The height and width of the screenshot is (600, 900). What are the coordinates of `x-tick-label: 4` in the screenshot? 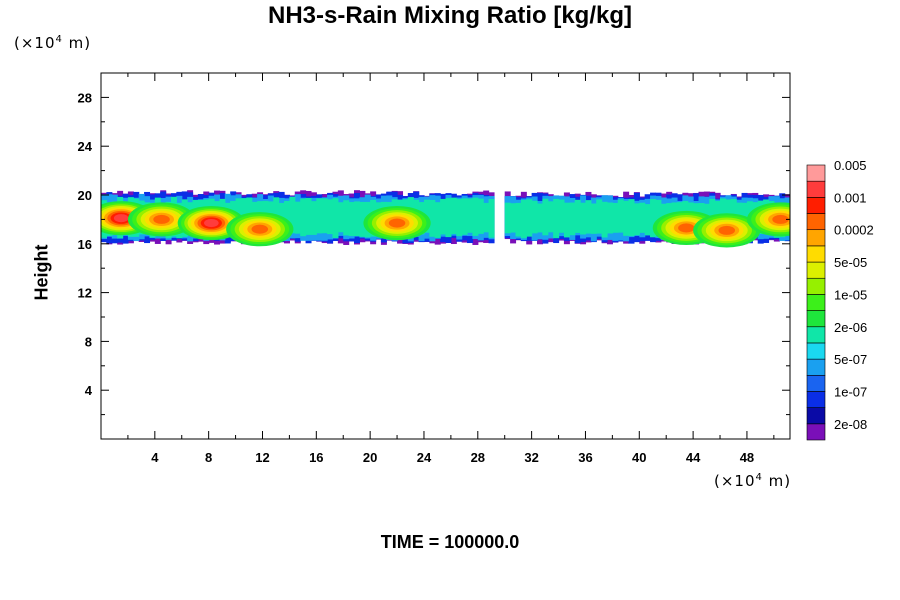 It's located at (155, 457).